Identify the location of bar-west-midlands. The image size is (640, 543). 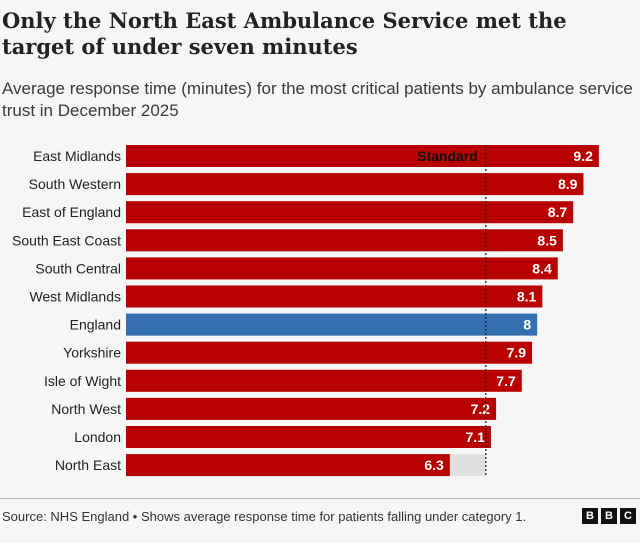
(334, 296).